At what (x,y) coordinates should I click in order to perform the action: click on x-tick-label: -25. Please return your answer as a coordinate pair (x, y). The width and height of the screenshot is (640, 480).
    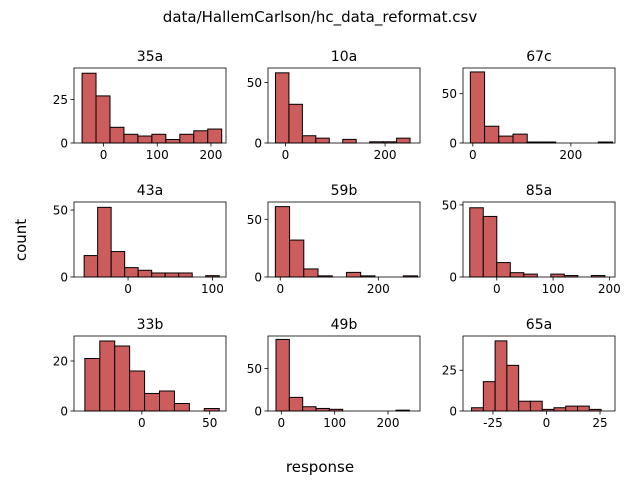
    Looking at the image, I should click on (493, 423).